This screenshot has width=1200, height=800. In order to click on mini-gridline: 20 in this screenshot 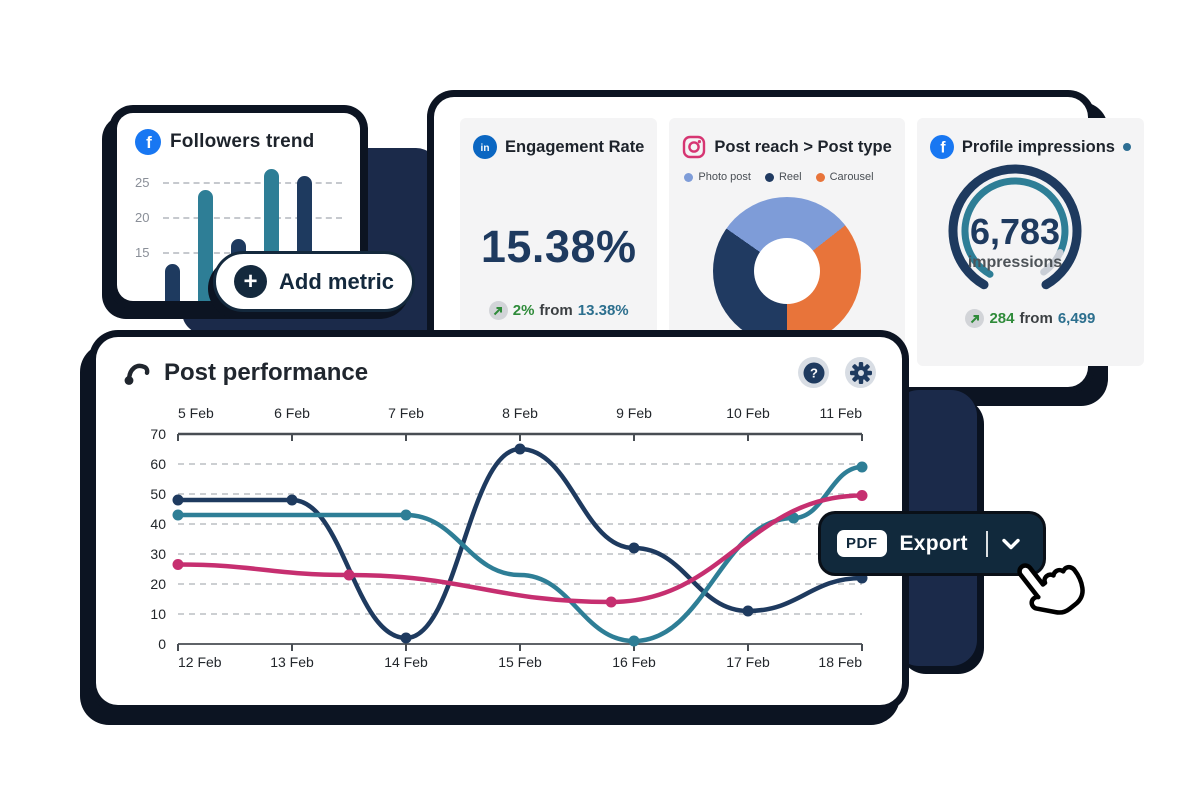, I will do `click(238, 217)`.